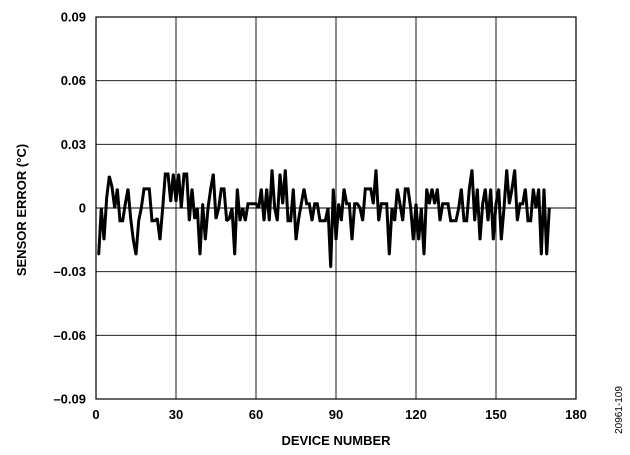 Image resolution: width=630 pixels, height=455 pixels. What do you see at coordinates (619, 410) in the screenshot?
I see `figure-id: 20961-109` at bounding box center [619, 410].